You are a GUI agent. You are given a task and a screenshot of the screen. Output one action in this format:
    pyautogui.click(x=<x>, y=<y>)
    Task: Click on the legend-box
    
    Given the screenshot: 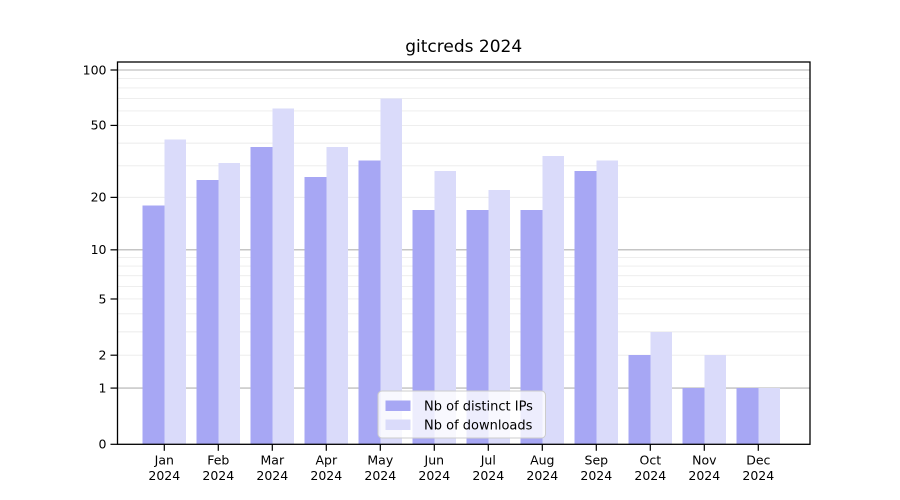 What is the action you would take?
    pyautogui.click(x=461, y=414)
    